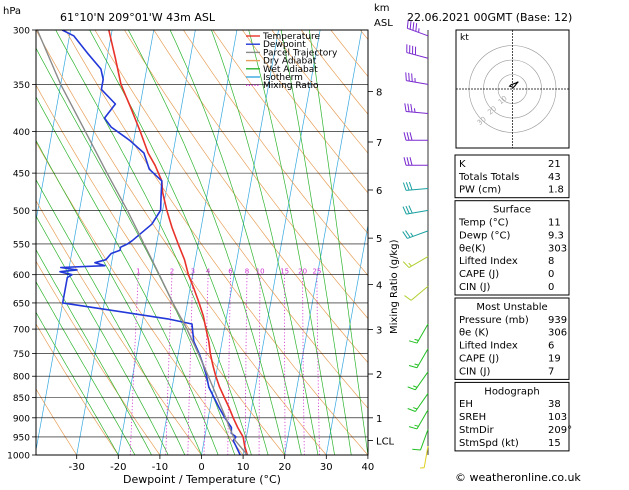  Describe the element at coordinates (554, 443) in the screenshot. I see `hodograph-table-value: 15` at that location.